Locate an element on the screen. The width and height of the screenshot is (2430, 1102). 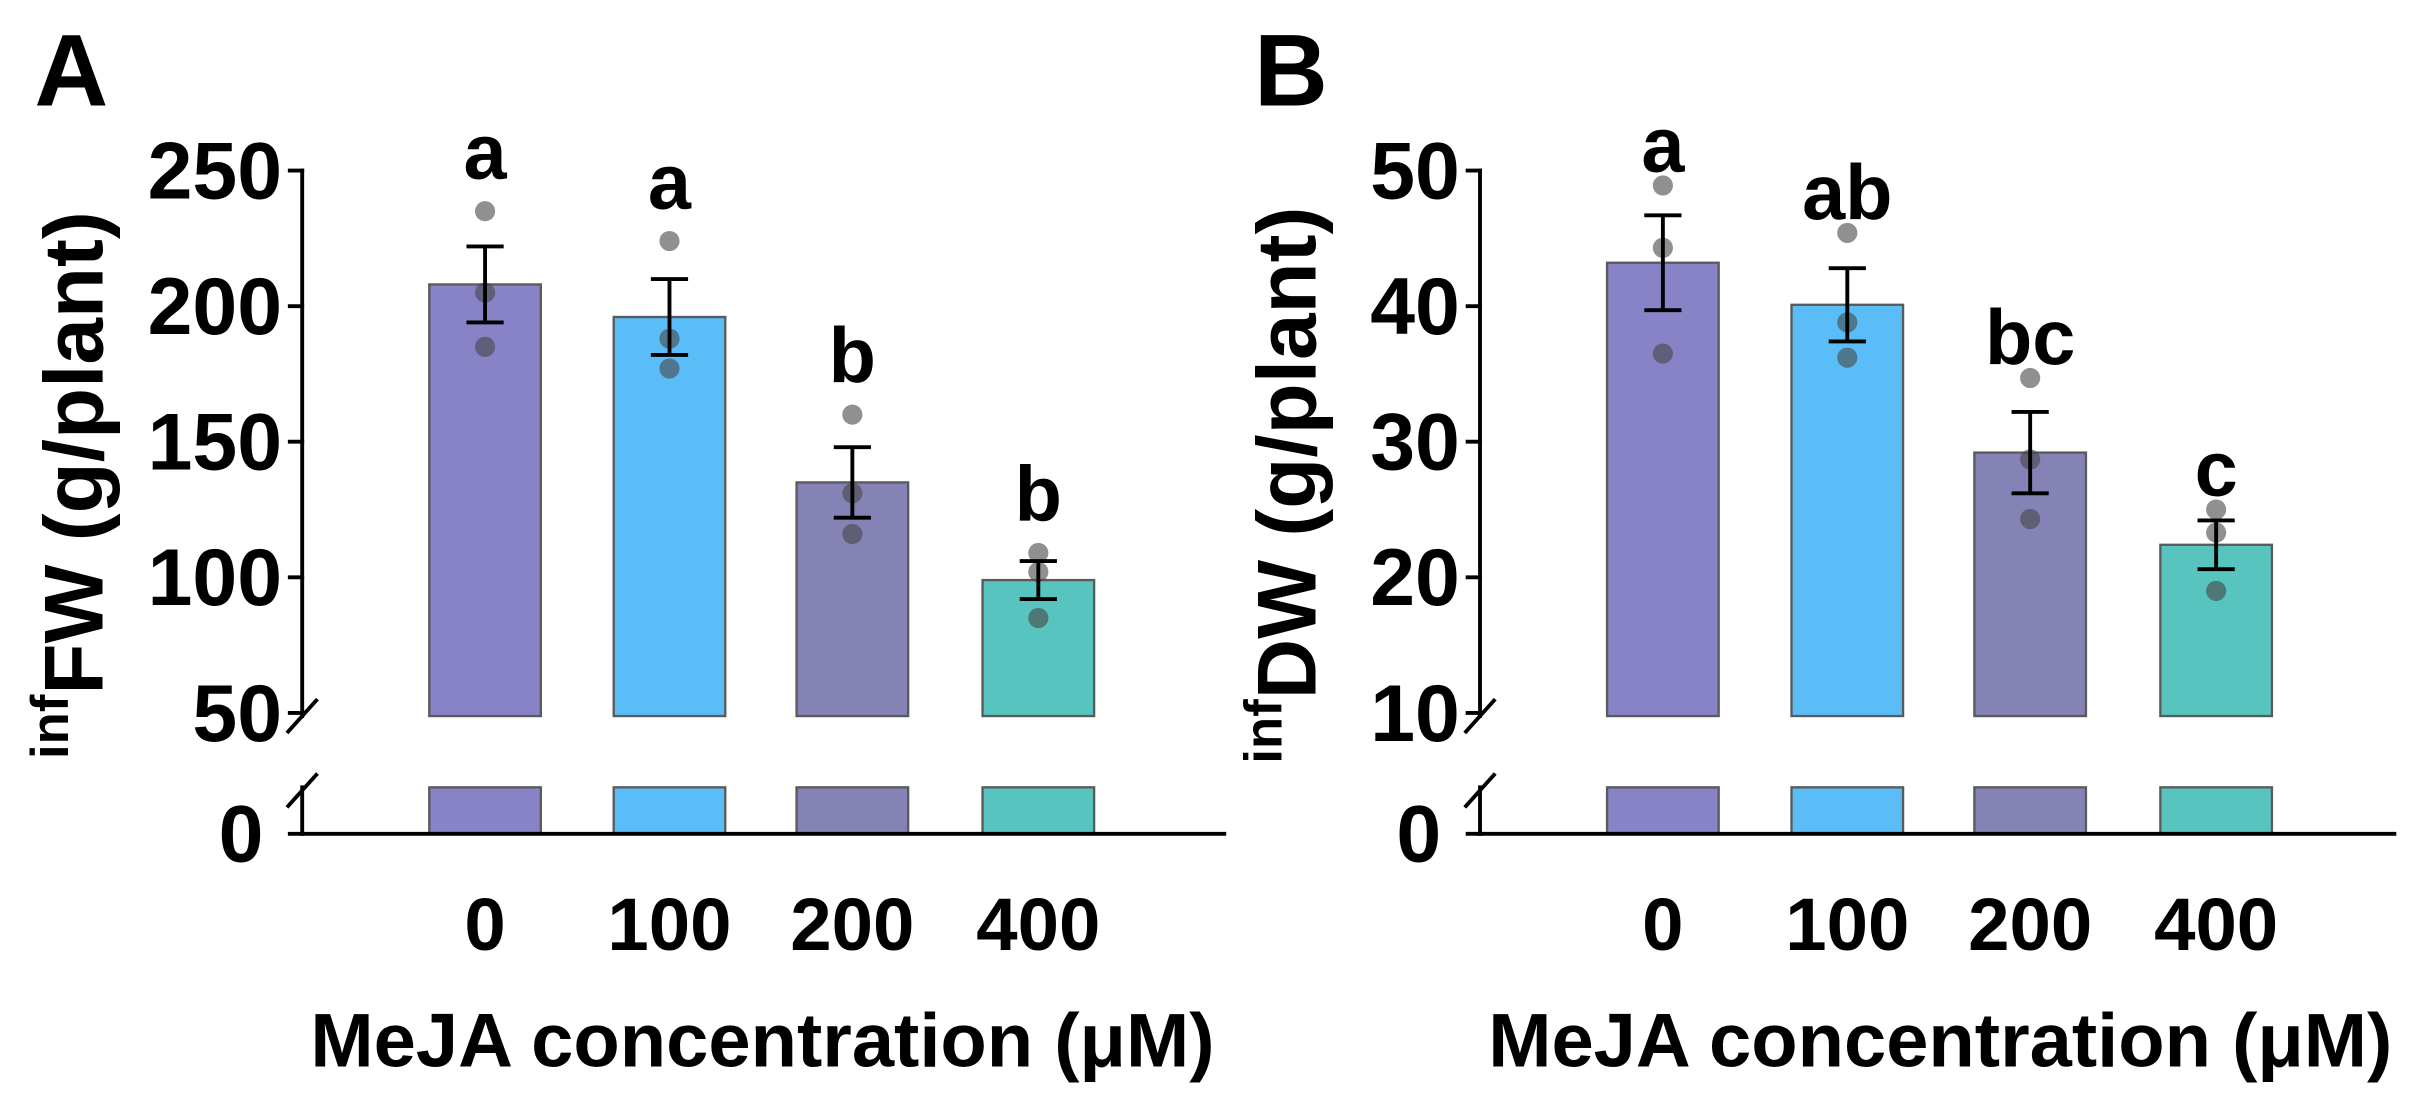
panel-label: B is located at coordinates (1291, 69).